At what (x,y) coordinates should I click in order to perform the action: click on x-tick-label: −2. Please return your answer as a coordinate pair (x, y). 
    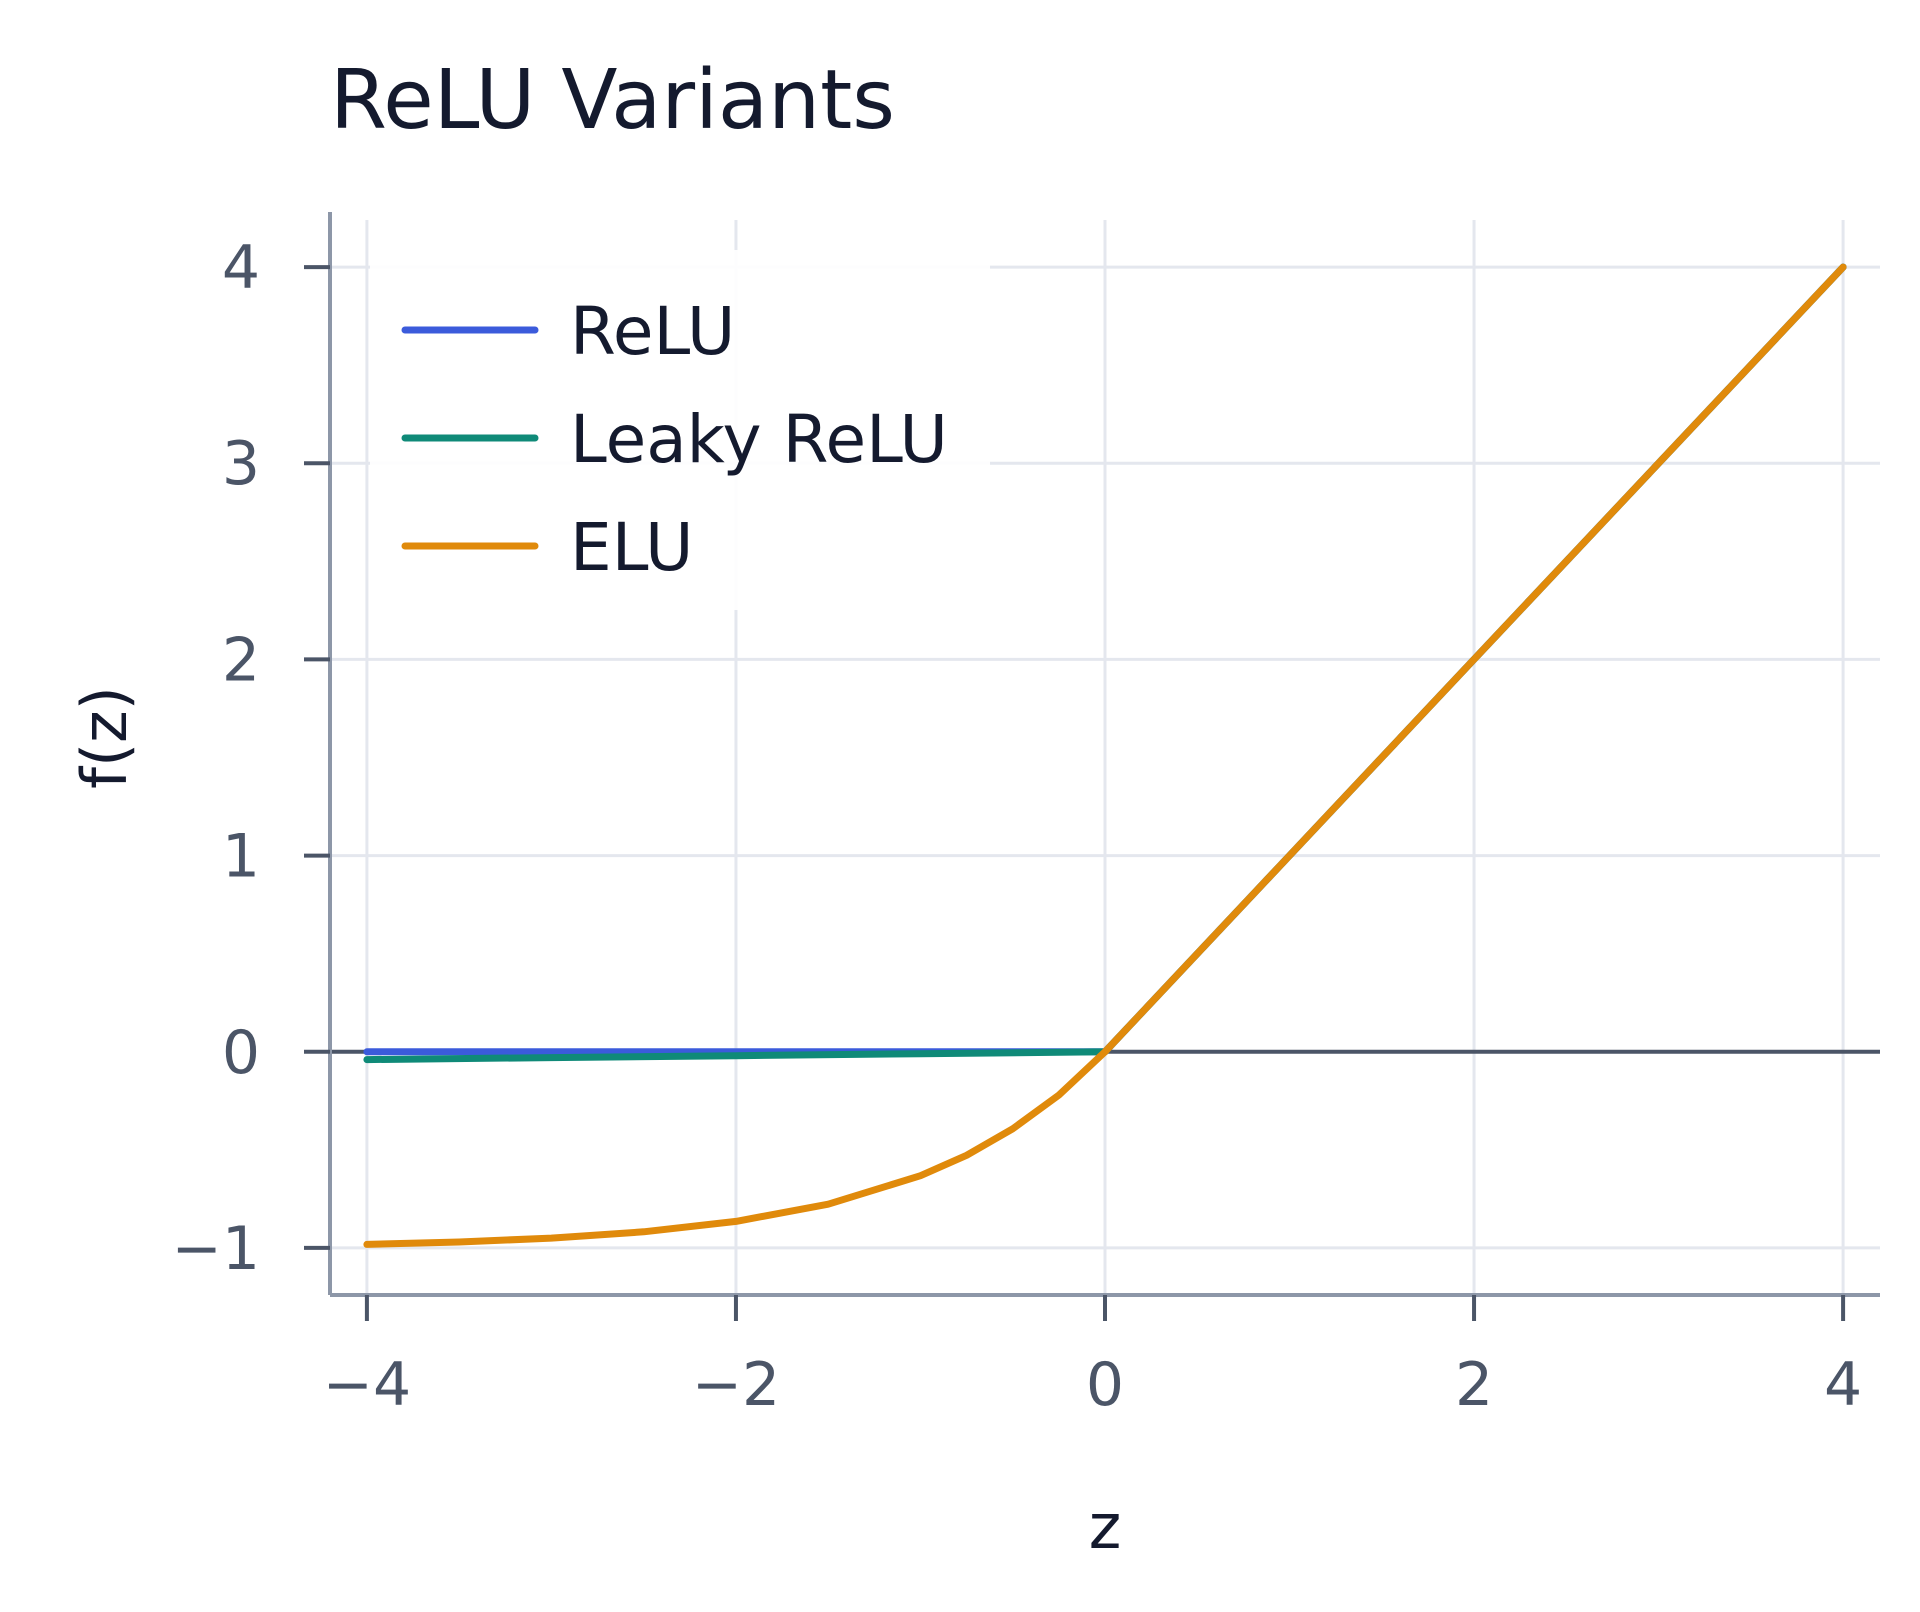
    Looking at the image, I should click on (736, 1385).